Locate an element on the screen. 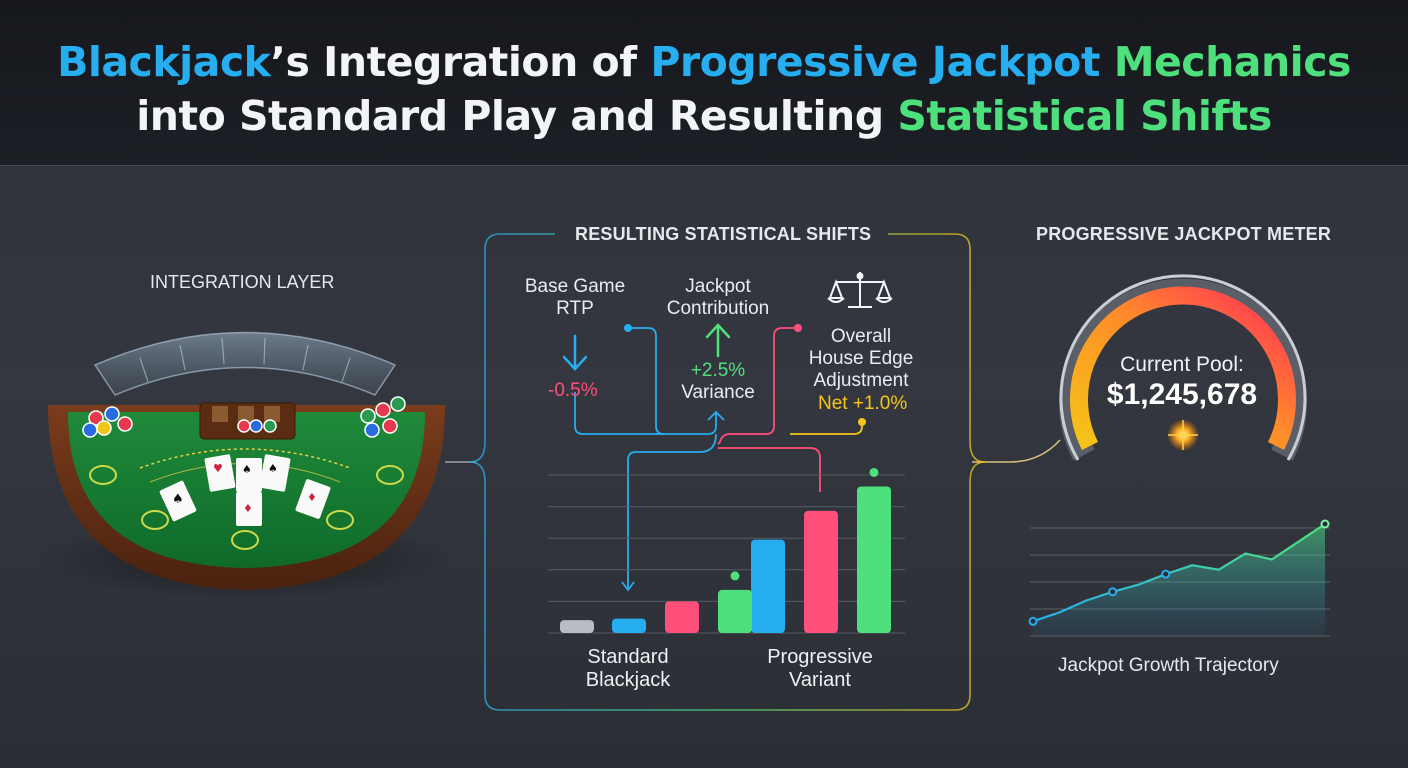  bar-series1-group2 is located at coordinates (768, 586).